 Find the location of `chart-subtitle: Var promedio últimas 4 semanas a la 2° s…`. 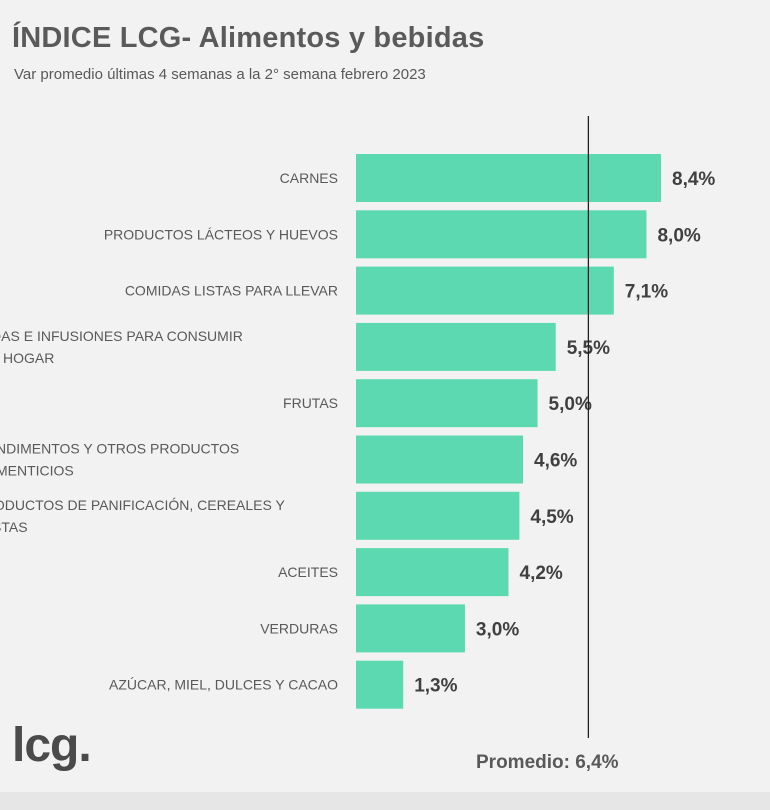

chart-subtitle: Var promedio últimas 4 semanas a la 2° s… is located at coordinates (220, 74).